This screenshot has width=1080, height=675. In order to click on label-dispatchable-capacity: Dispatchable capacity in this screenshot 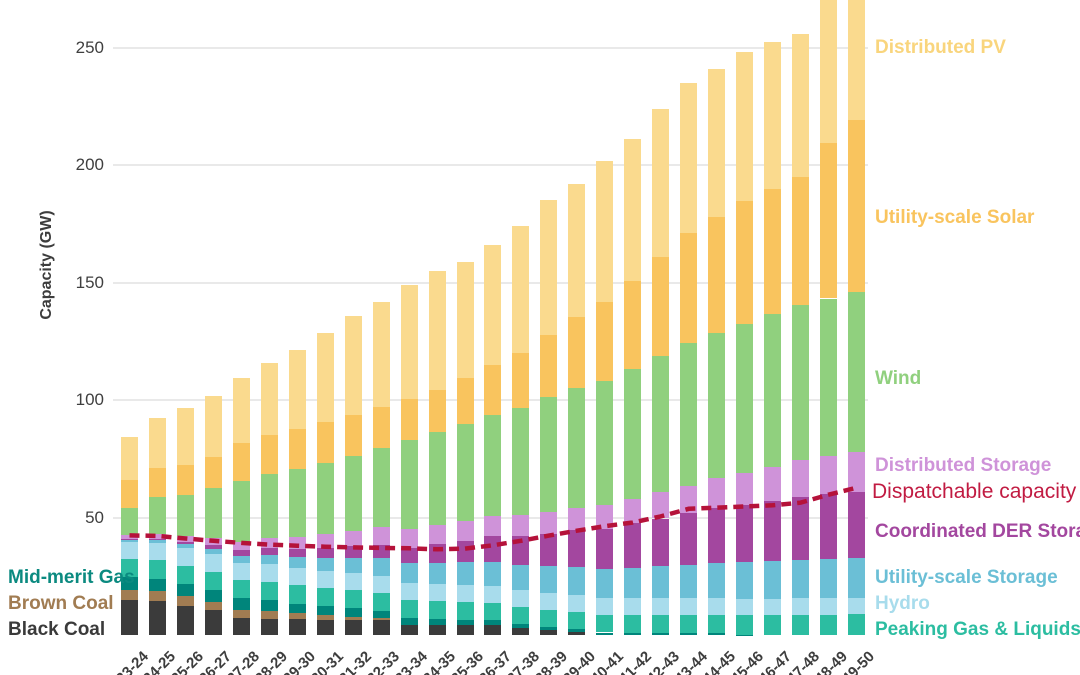, I will do `click(974, 491)`.